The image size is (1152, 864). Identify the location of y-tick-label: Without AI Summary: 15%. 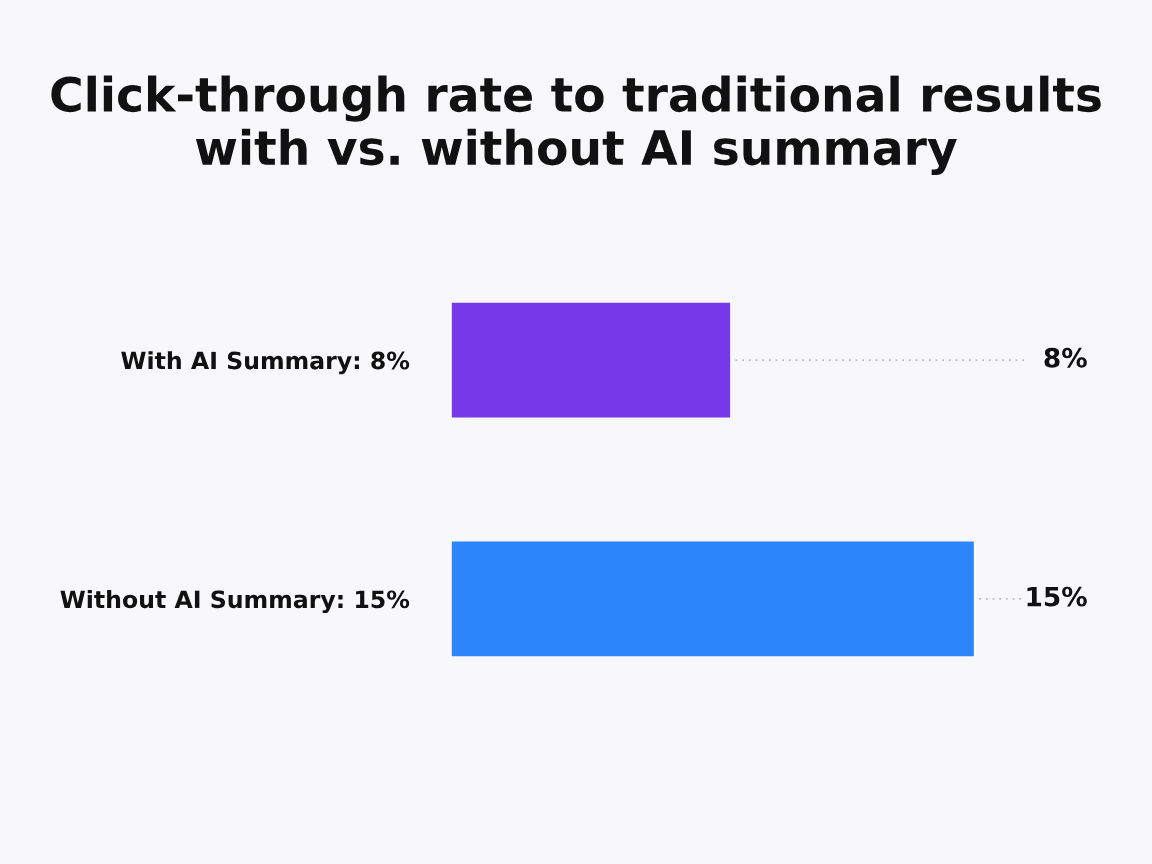
(235, 601).